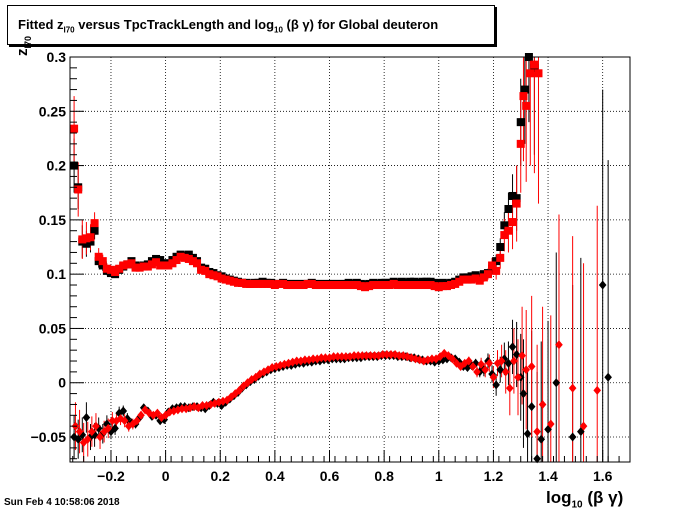  What do you see at coordinates (69, 30) in the screenshot?
I see `title-sub-i70: I70` at bounding box center [69, 30].